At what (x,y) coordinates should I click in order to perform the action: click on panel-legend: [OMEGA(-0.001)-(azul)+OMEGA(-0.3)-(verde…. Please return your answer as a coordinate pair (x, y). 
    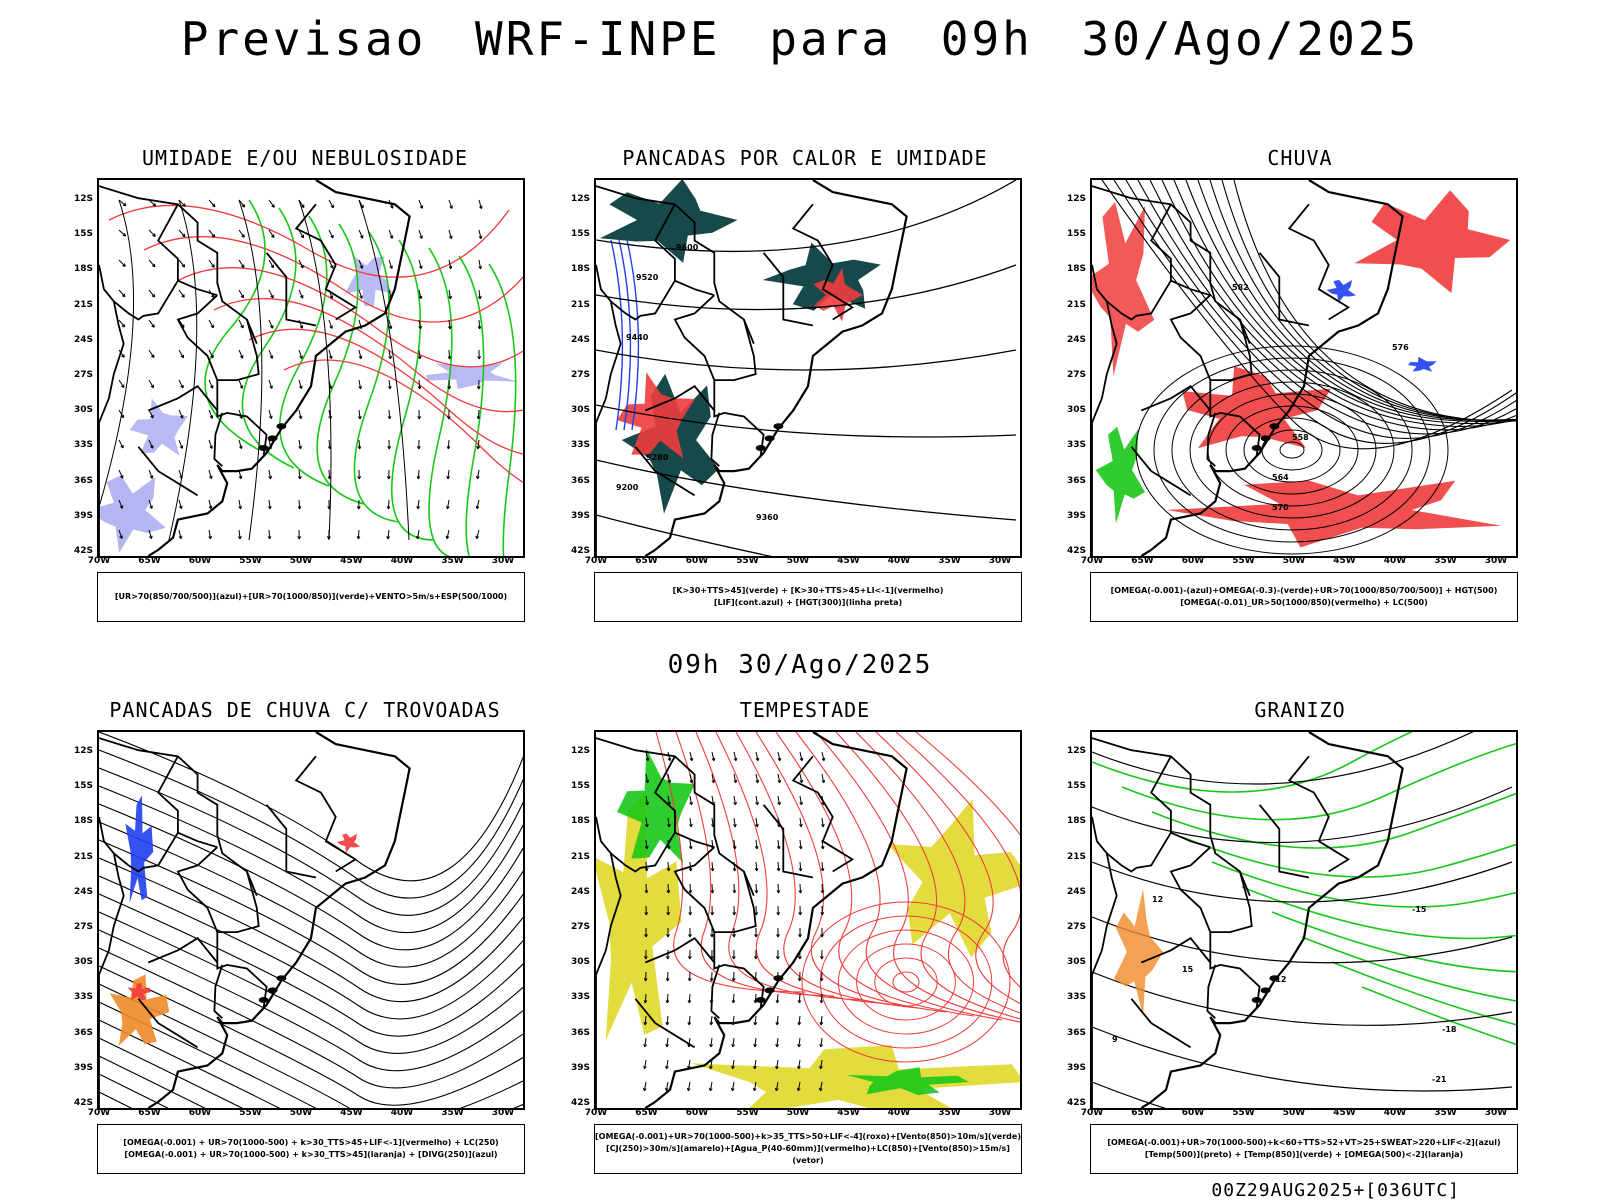
    Looking at the image, I should click on (1304, 597).